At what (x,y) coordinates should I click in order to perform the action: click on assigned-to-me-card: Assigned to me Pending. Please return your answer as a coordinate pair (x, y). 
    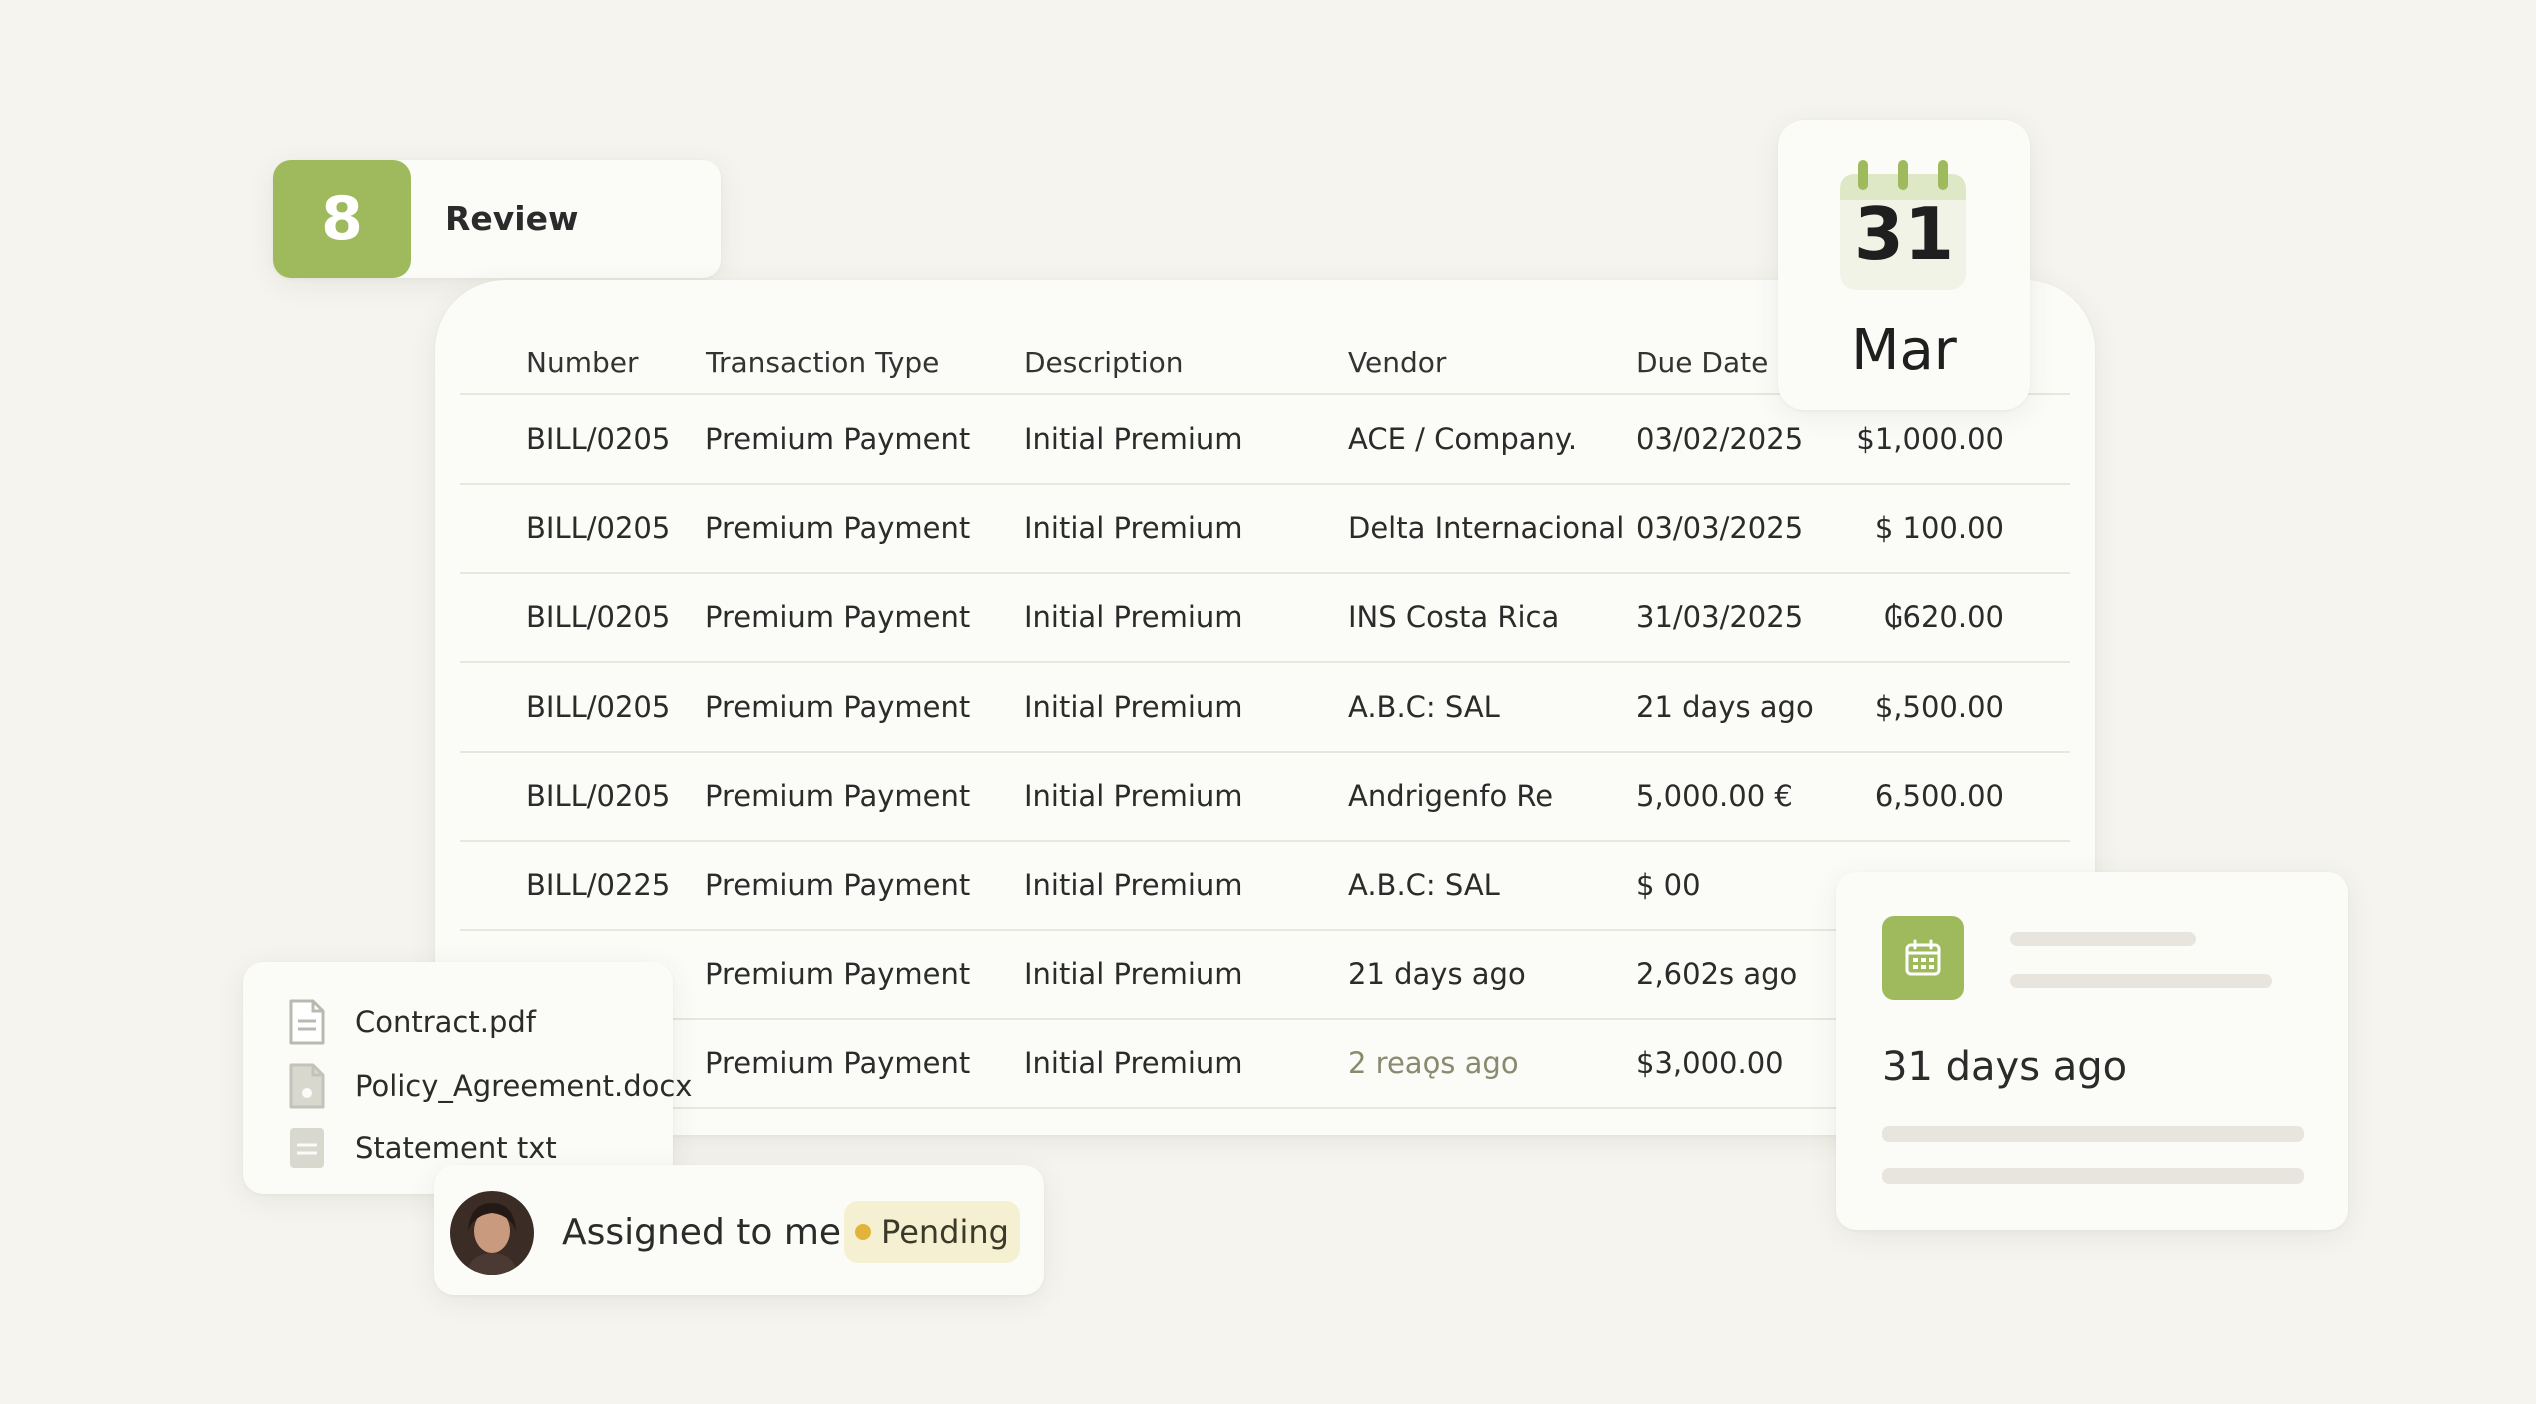
    Looking at the image, I should click on (739, 1230).